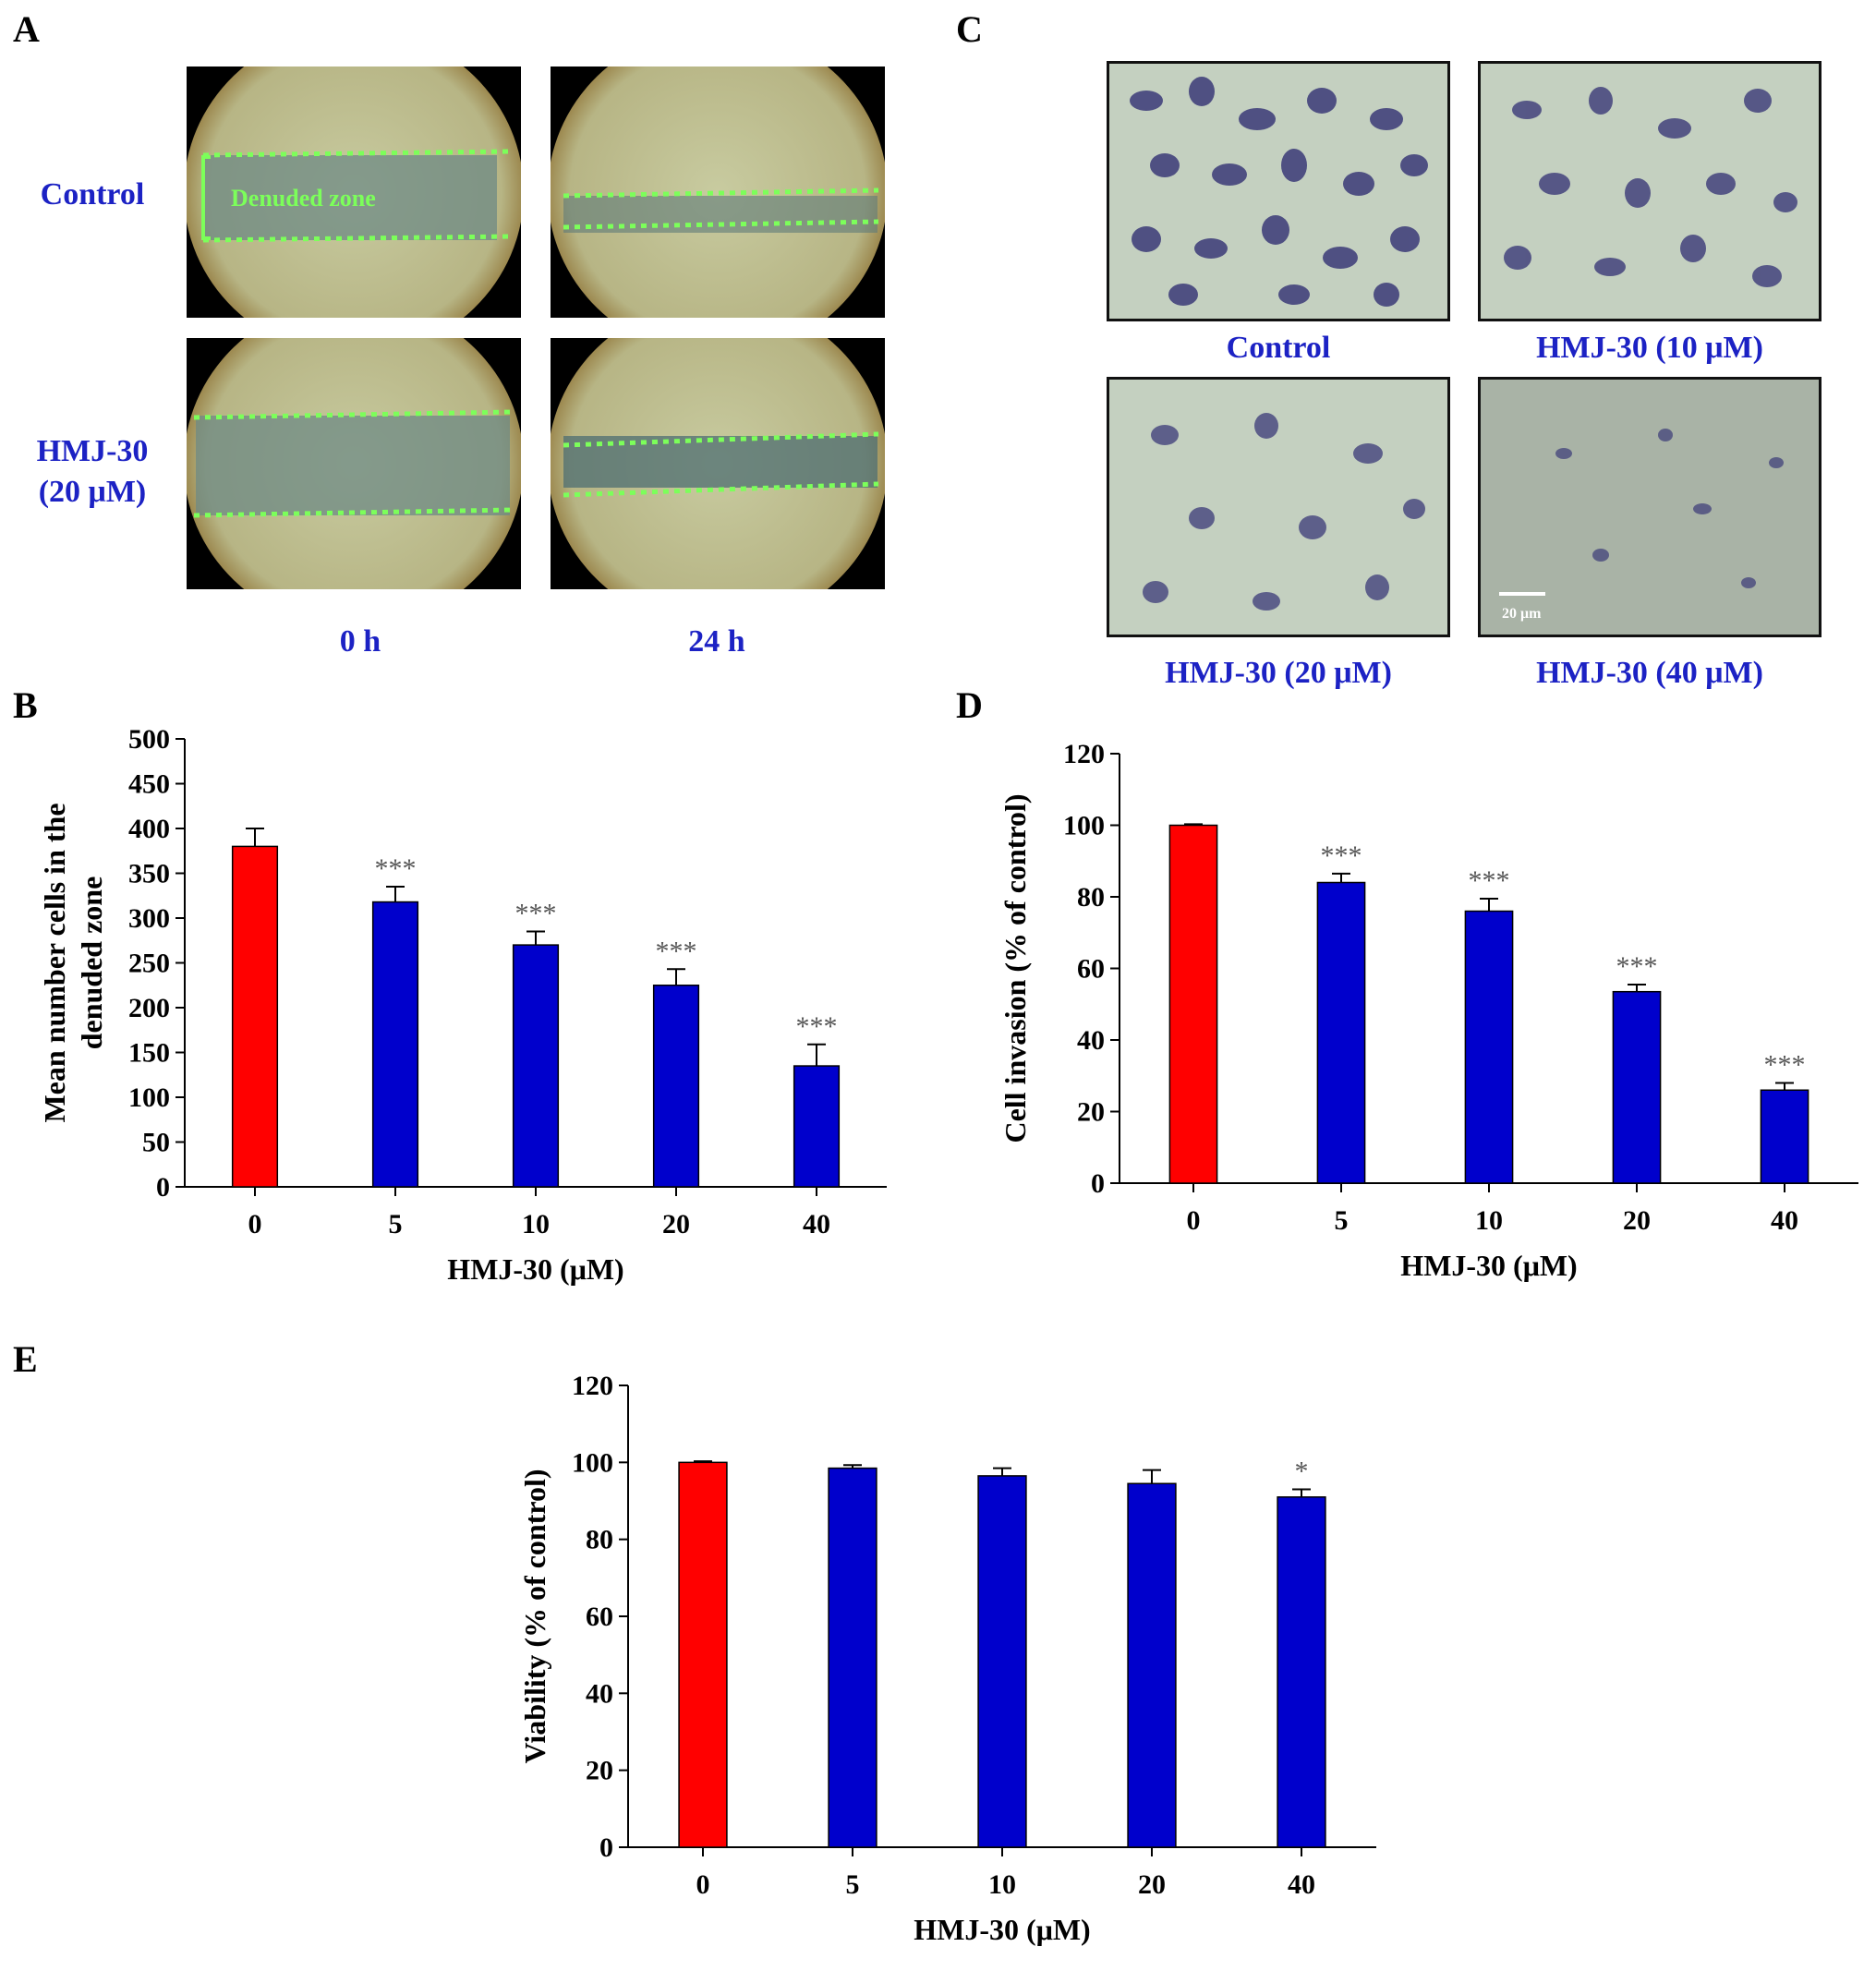 The width and height of the screenshot is (1876, 1983). Describe the element at coordinates (969, 705) in the screenshot. I see `panel-letter-d: D` at that location.